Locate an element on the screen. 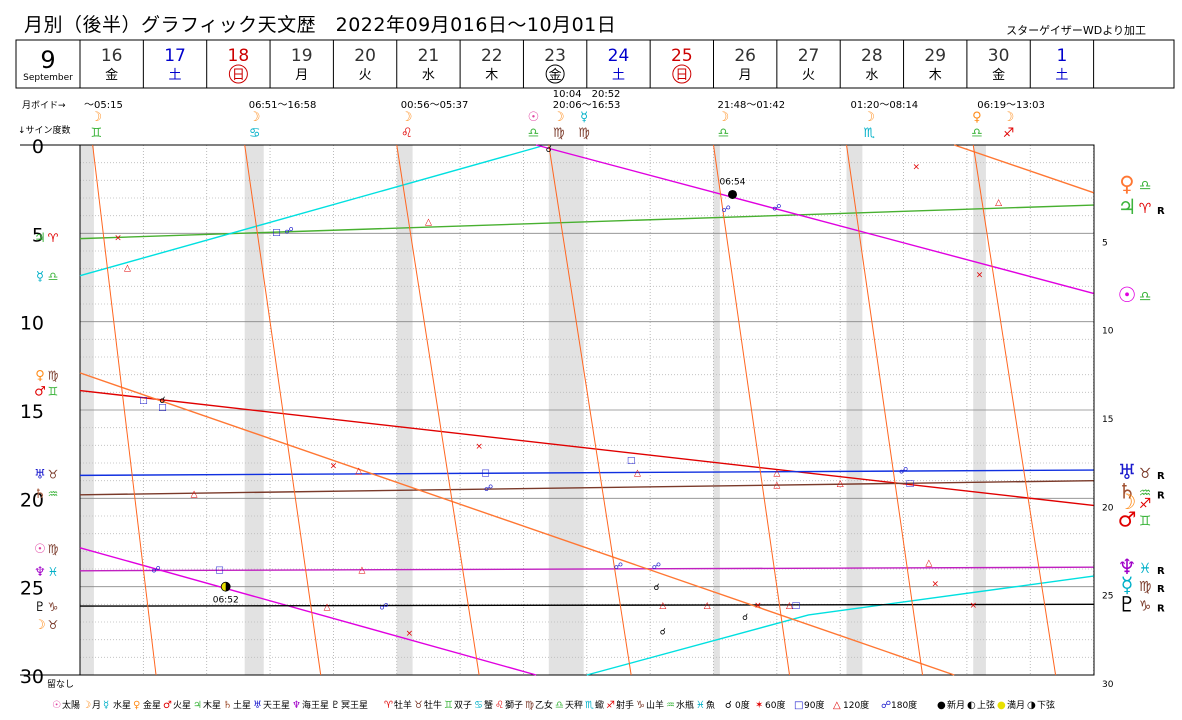 Image resolution: width=1182 pixels, height=720 pixels. holiday-circle is located at coordinates (238, 74).